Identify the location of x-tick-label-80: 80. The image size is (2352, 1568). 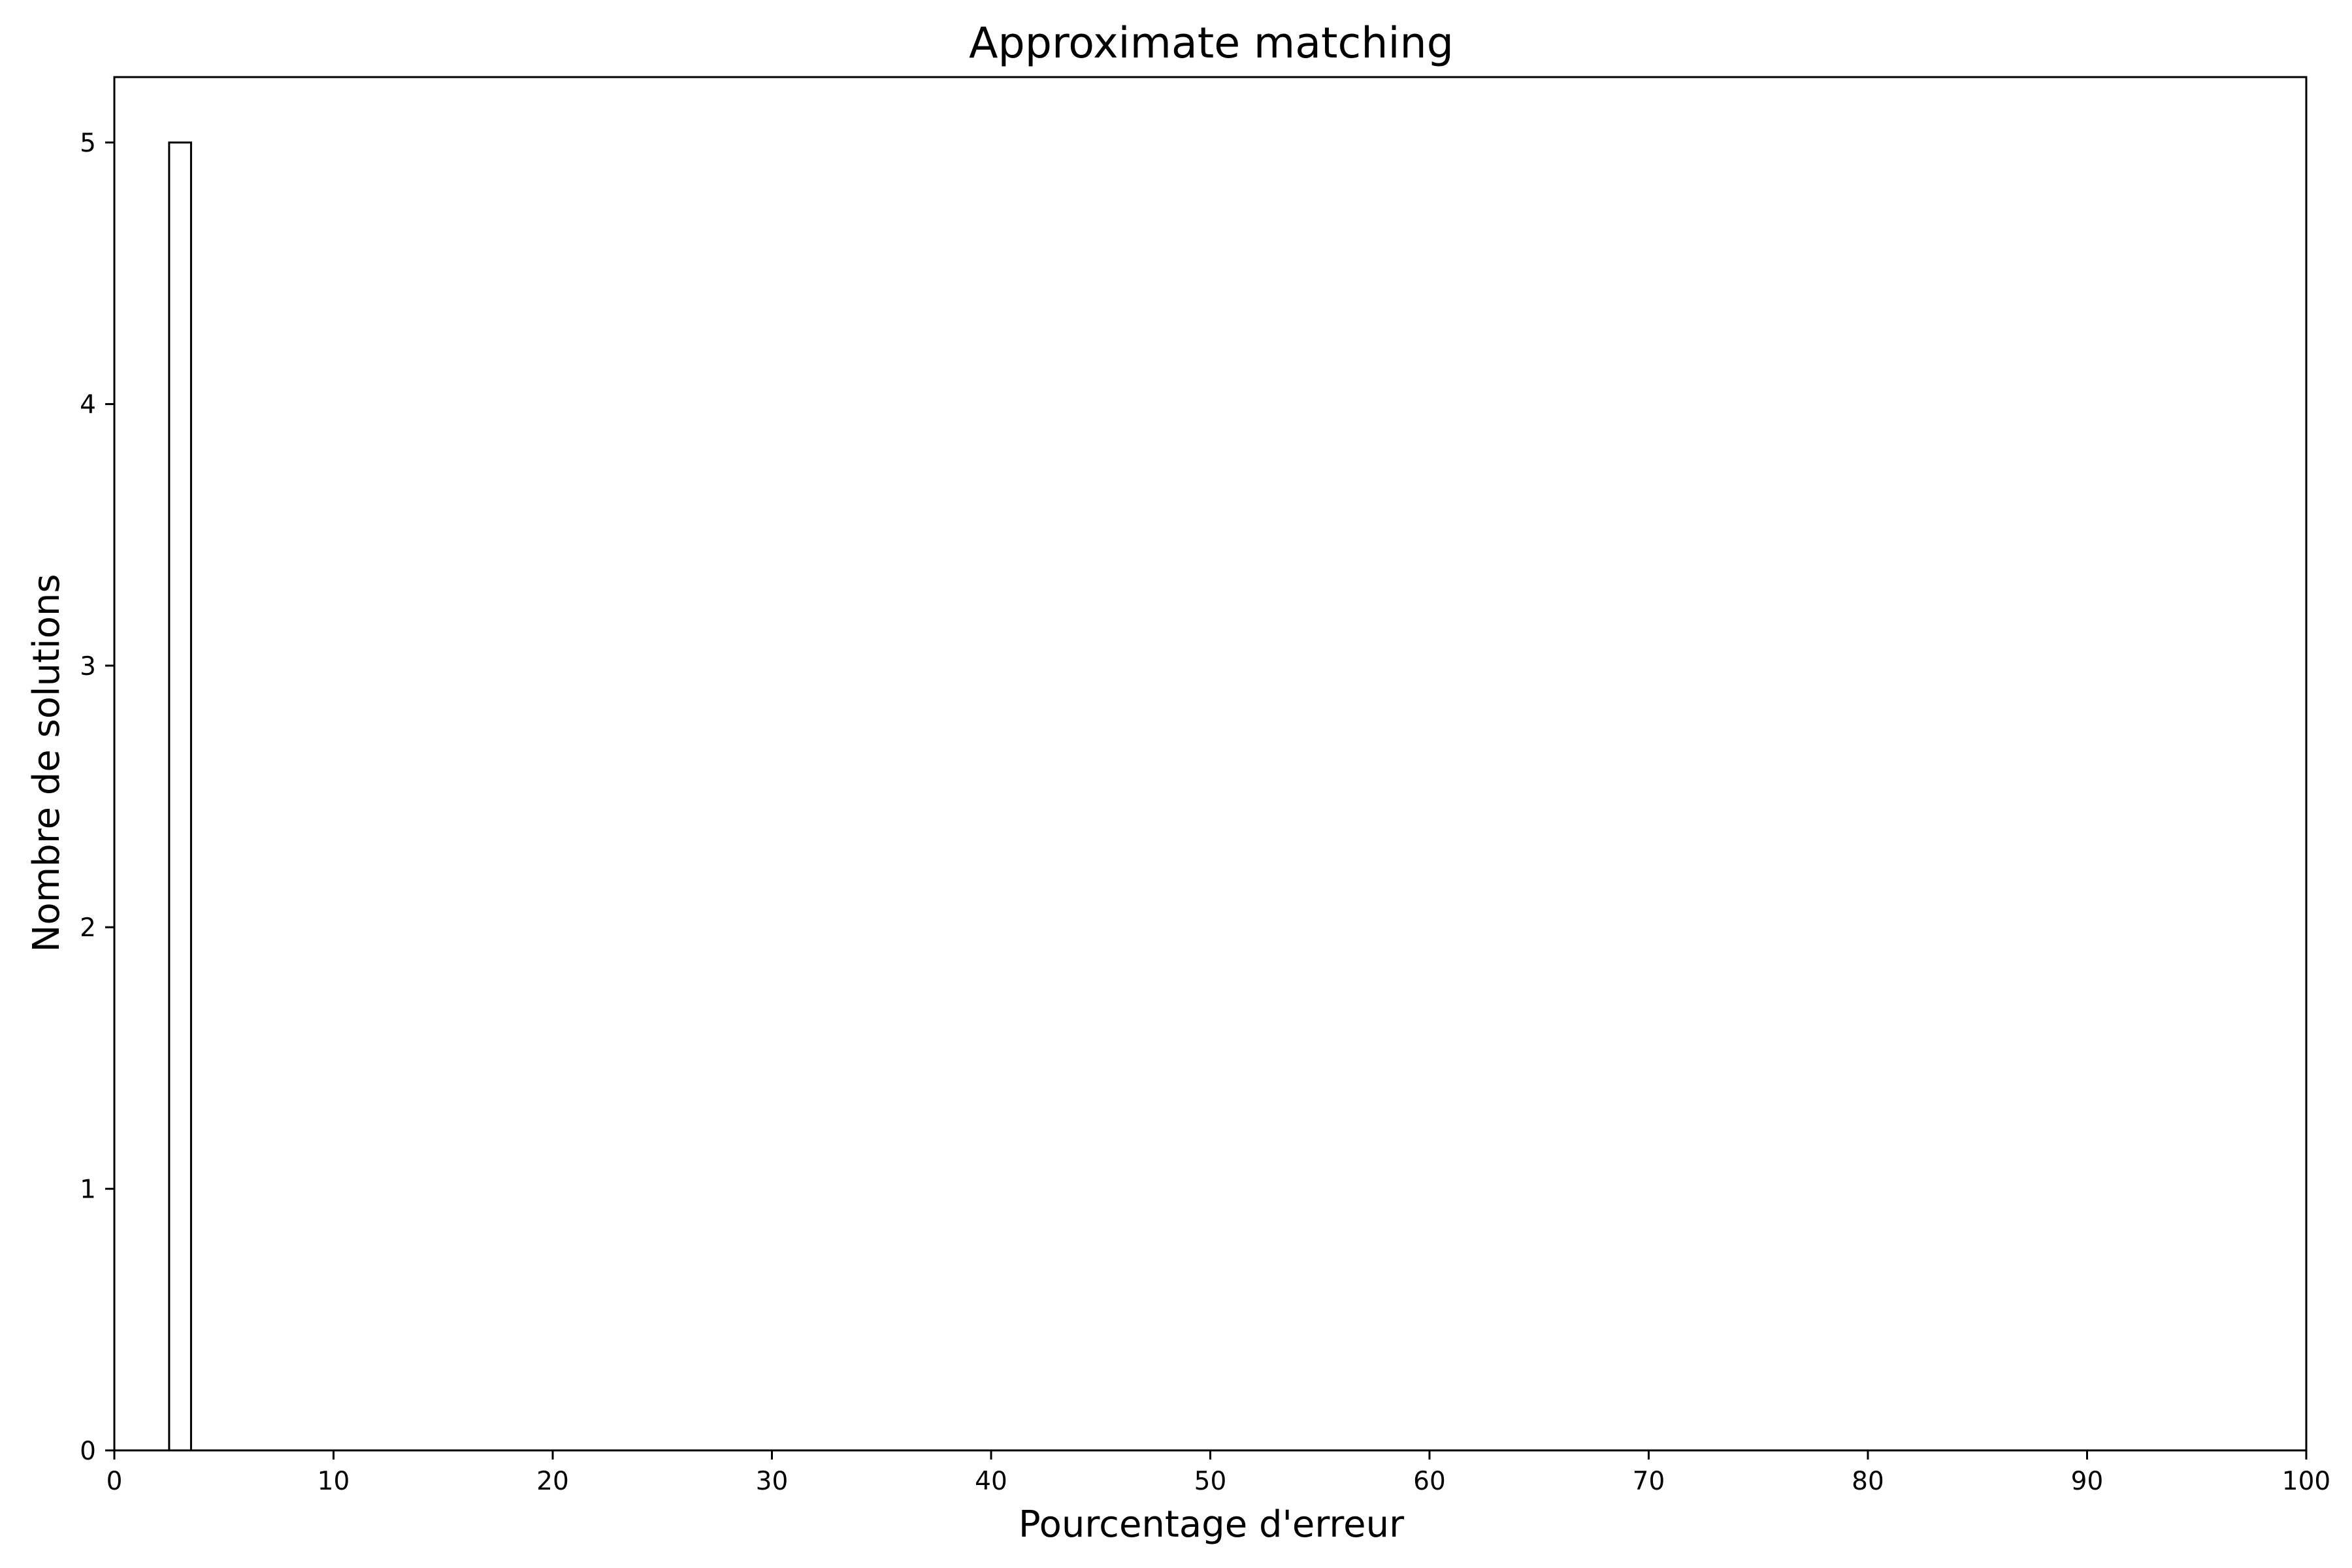
(1868, 1481).